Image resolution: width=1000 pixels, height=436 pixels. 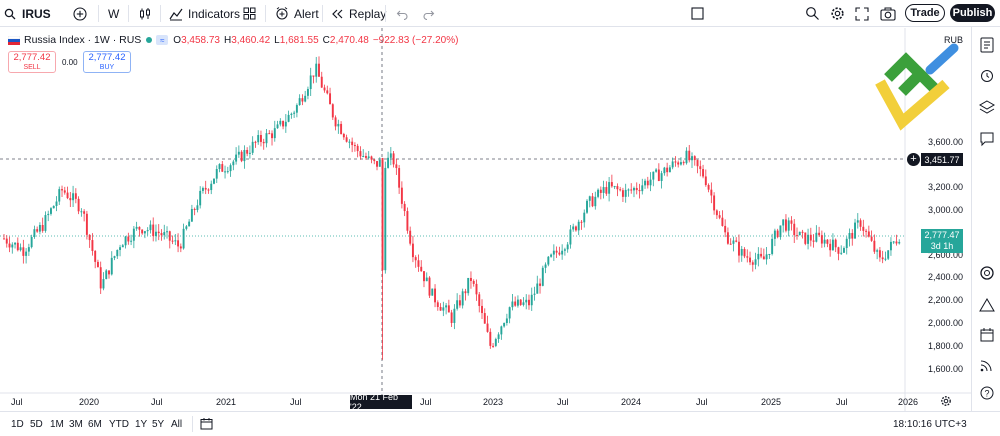 What do you see at coordinates (249, 13) in the screenshot?
I see `templates-button` at bounding box center [249, 13].